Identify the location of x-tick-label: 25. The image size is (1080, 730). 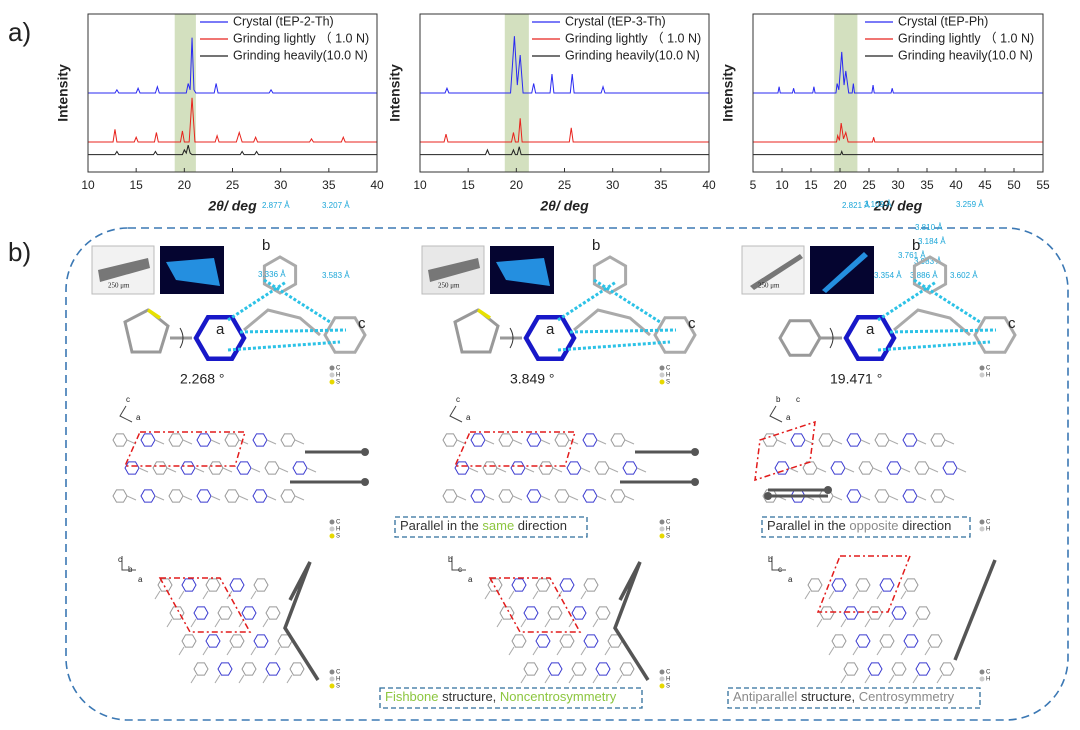
(565, 185).